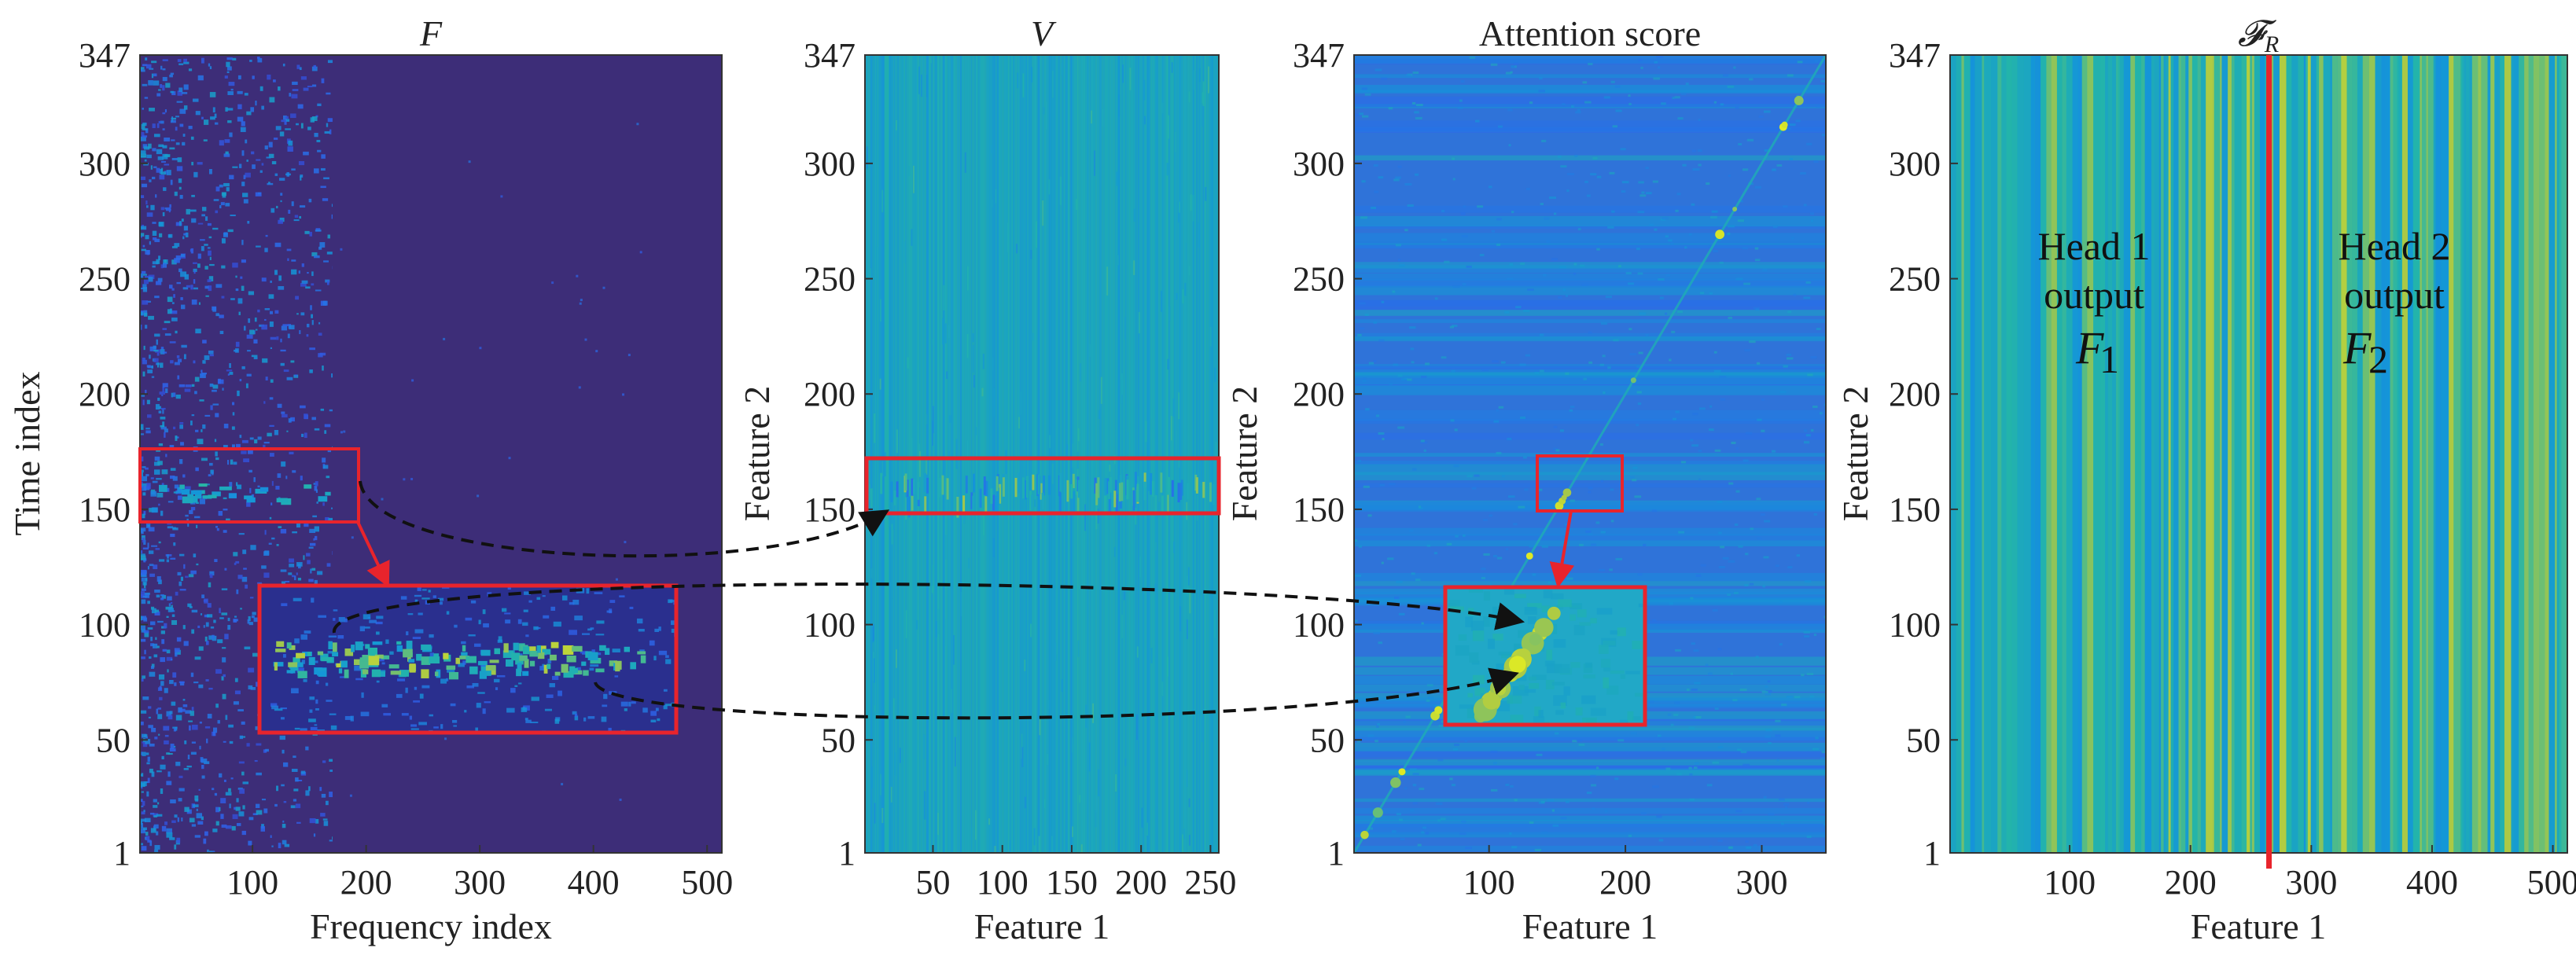 The image size is (2576, 970). I want to click on head-2-symbol: F, so click(2357, 347).